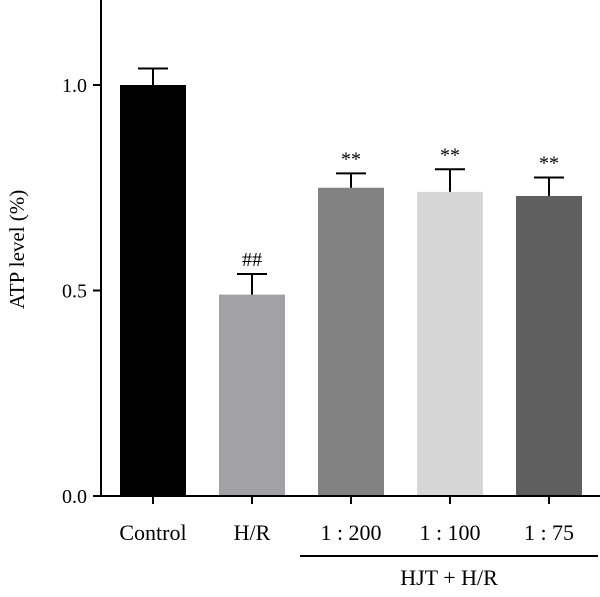 The width and height of the screenshot is (600, 597). I want to click on x-tick-label: 1 : 75, so click(549, 532).